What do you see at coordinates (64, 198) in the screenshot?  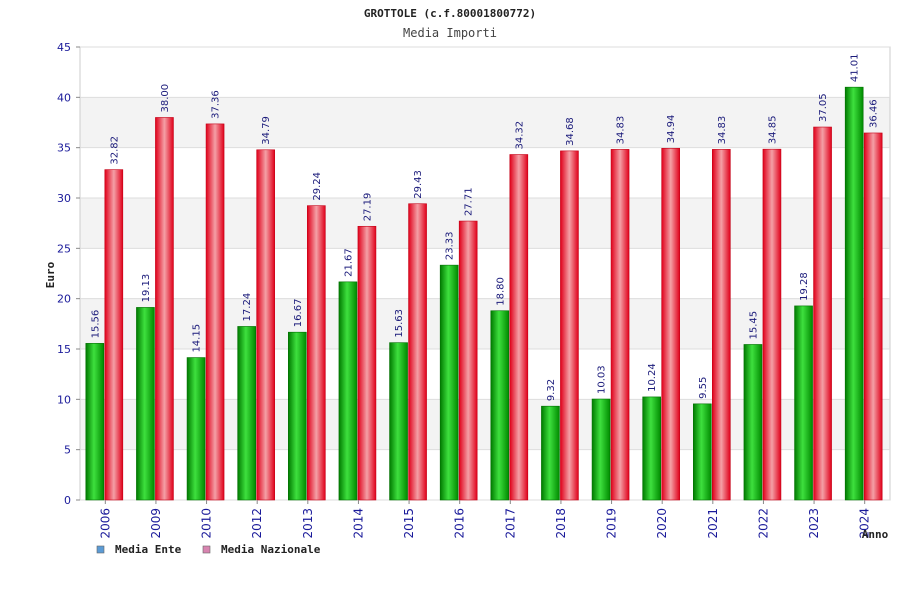 I see `y-tick-label: 30` at bounding box center [64, 198].